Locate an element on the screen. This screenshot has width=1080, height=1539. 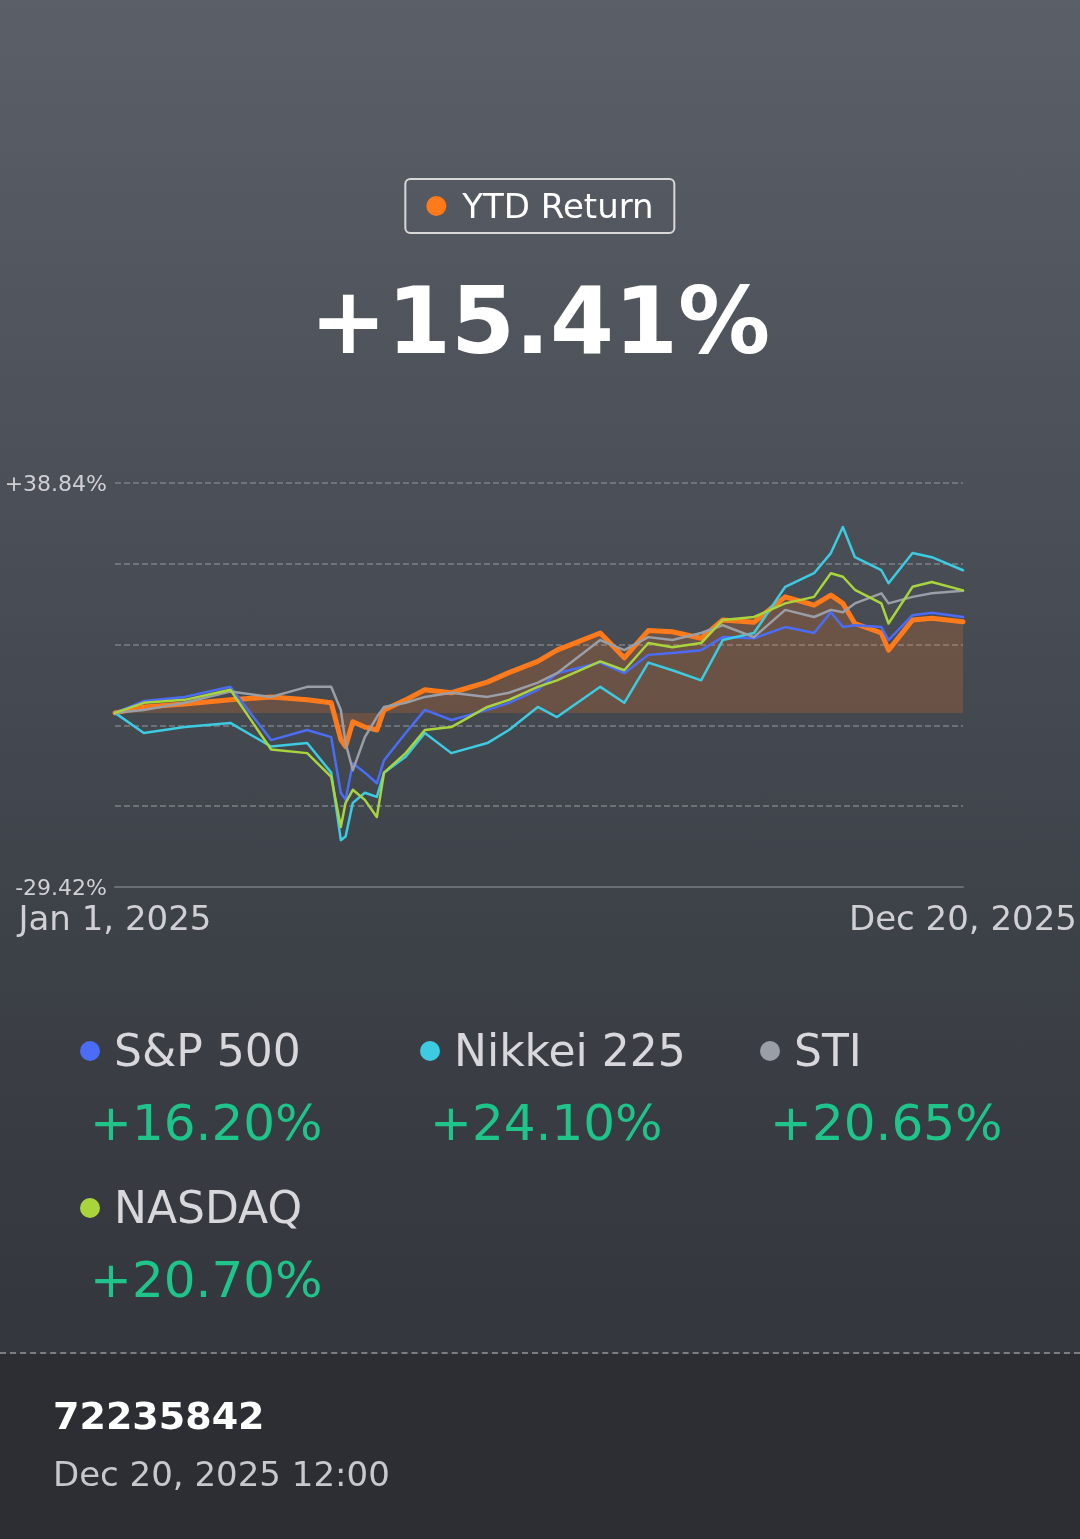
line-series is located at coordinates (539, 700).